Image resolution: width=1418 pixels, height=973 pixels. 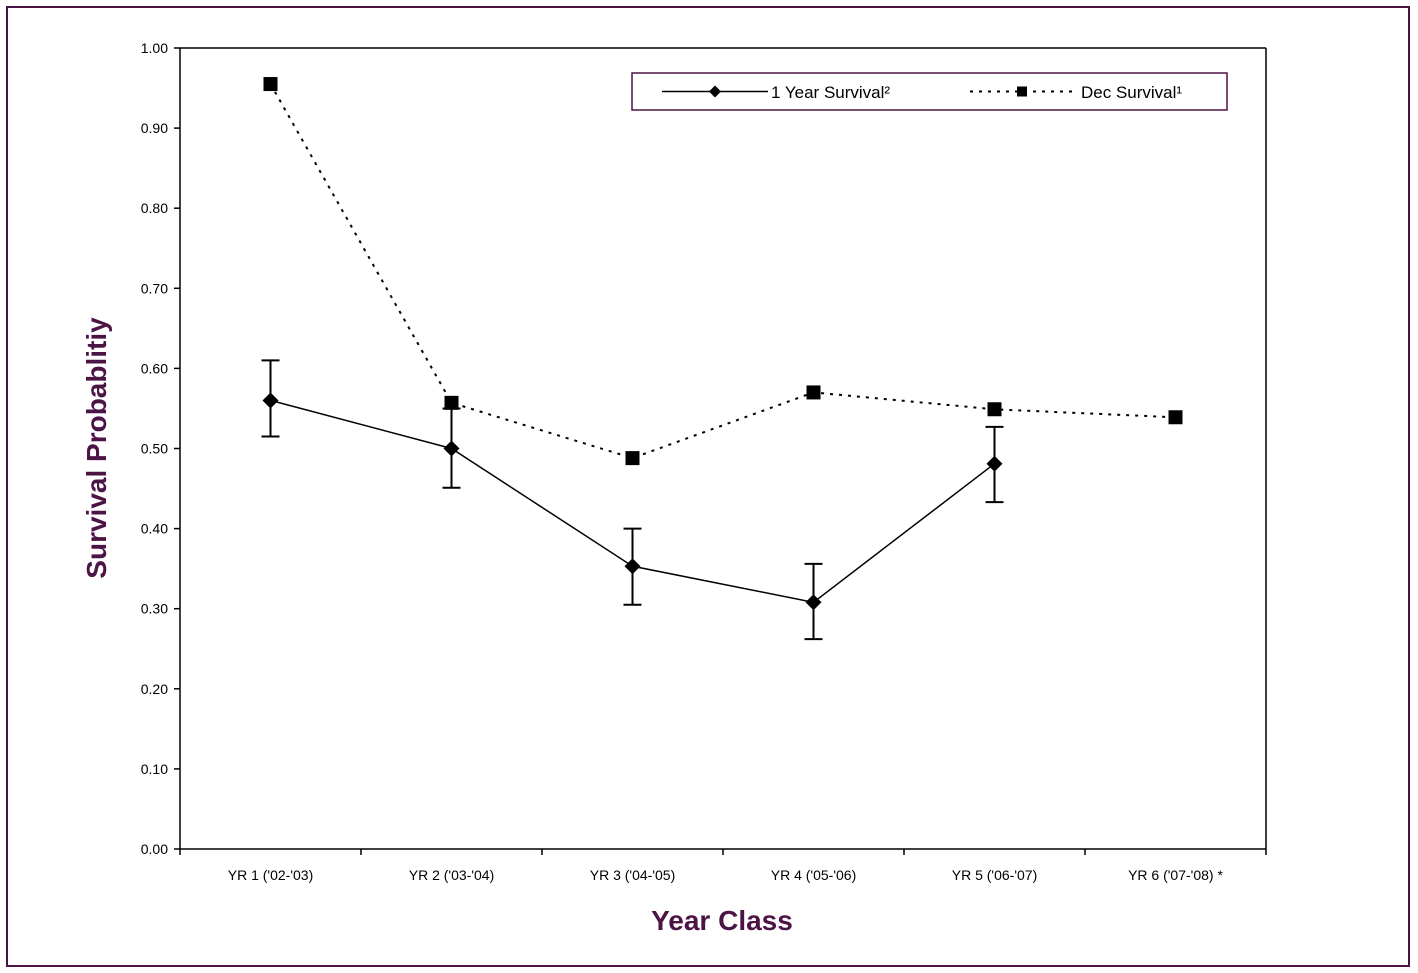 What do you see at coordinates (715, 91) in the screenshot?
I see `legend-marker-1year` at bounding box center [715, 91].